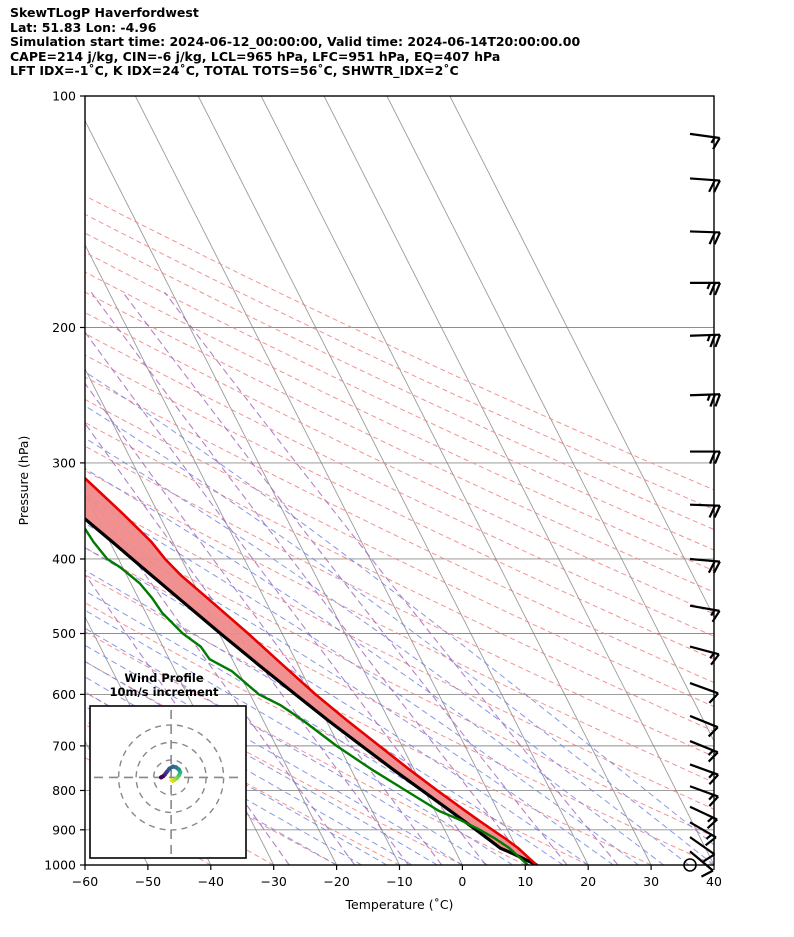 The width and height of the screenshot is (794, 937). I want to click on temperature-tick-label: −20, so click(336, 881).